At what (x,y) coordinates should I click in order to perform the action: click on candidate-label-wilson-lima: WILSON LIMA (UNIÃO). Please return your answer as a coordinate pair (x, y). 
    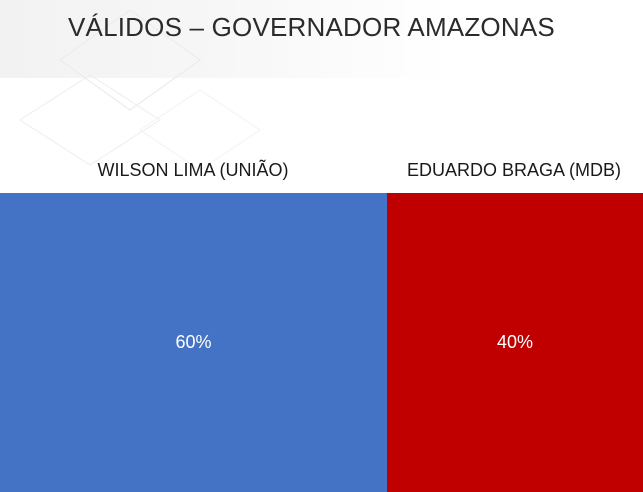
    Looking at the image, I should click on (193, 170).